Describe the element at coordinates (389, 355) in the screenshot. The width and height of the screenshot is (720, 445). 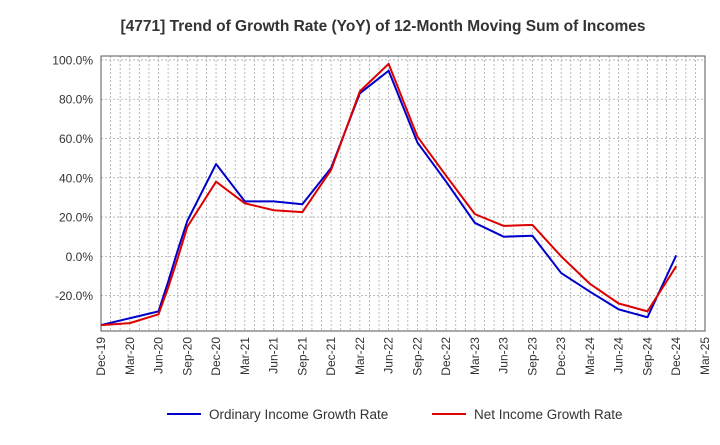
I see `x-tick-label: Jun-22` at that location.